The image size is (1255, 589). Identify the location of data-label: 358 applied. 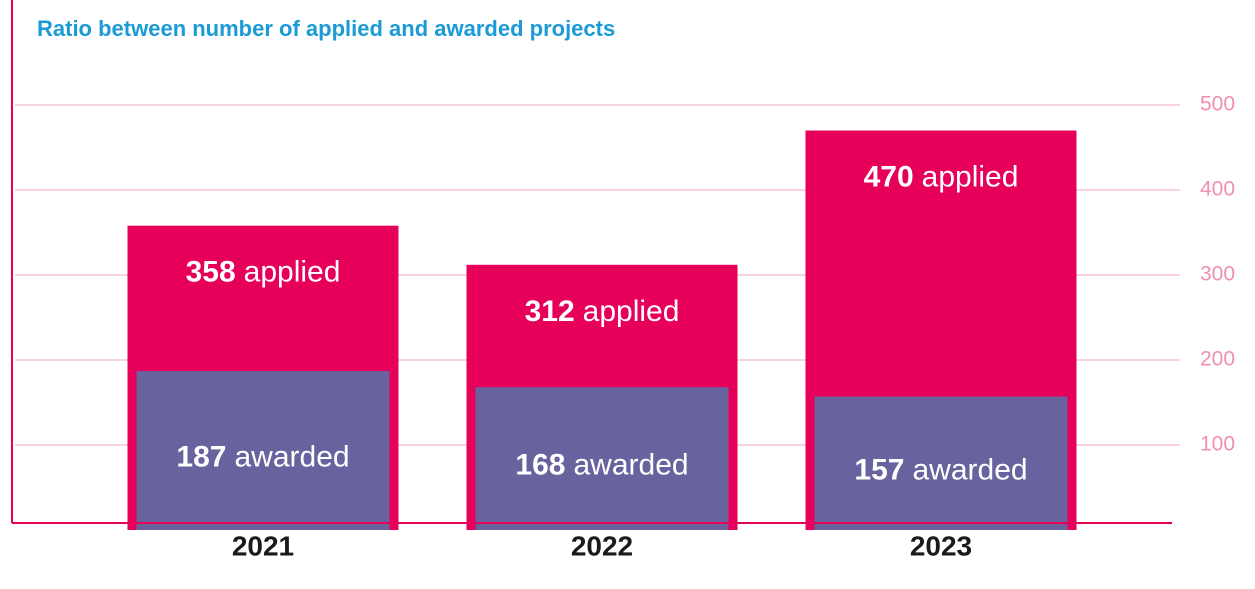
(263, 272).